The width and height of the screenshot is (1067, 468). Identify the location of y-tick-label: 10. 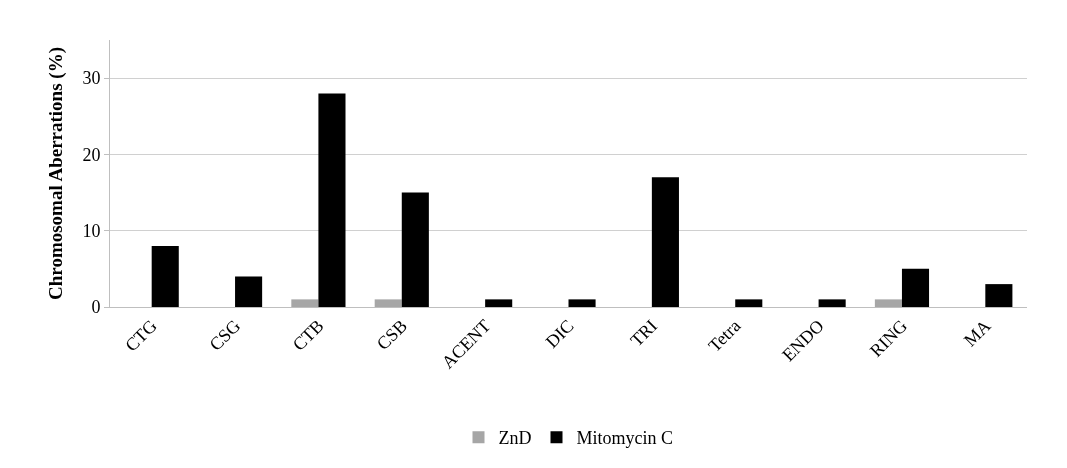
(91, 231).